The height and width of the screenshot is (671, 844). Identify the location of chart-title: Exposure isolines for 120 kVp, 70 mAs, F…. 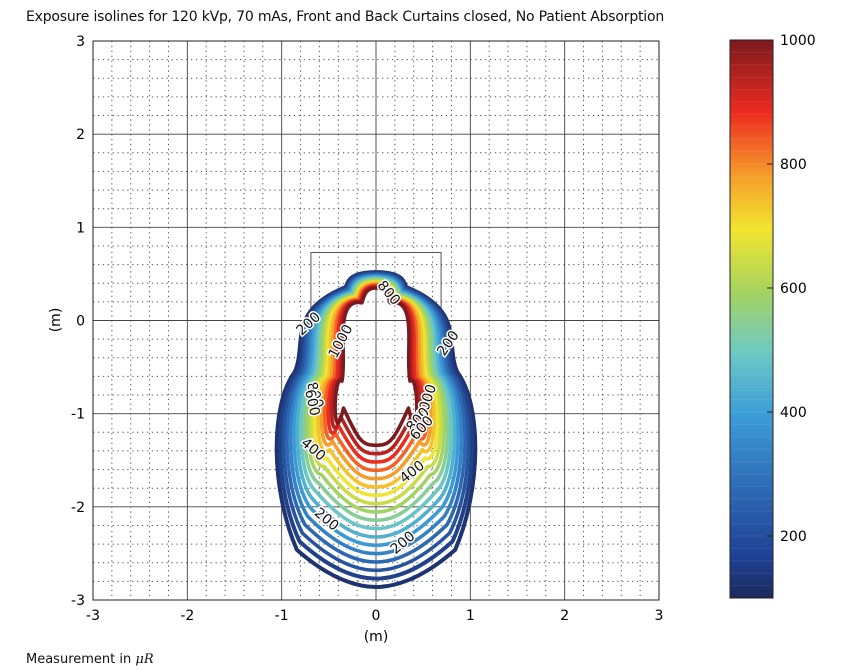
(345, 17).